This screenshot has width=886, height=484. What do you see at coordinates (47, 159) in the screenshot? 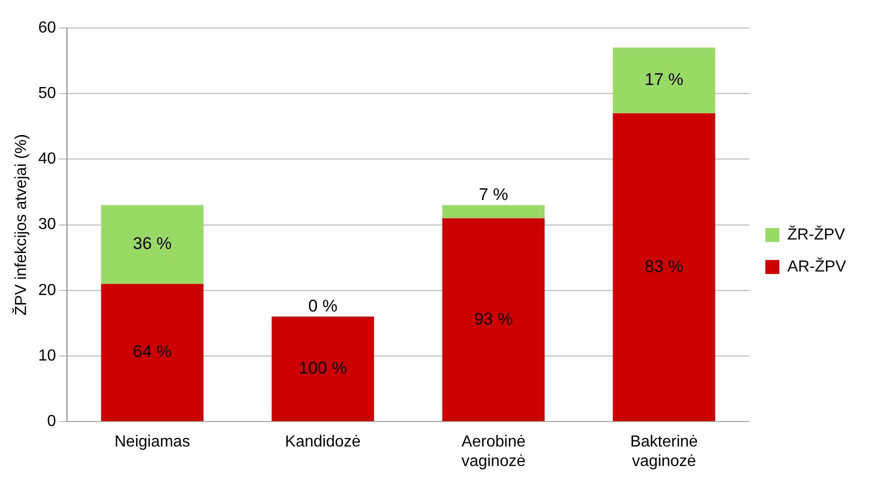
I see `y-tick-label: 40` at bounding box center [47, 159].